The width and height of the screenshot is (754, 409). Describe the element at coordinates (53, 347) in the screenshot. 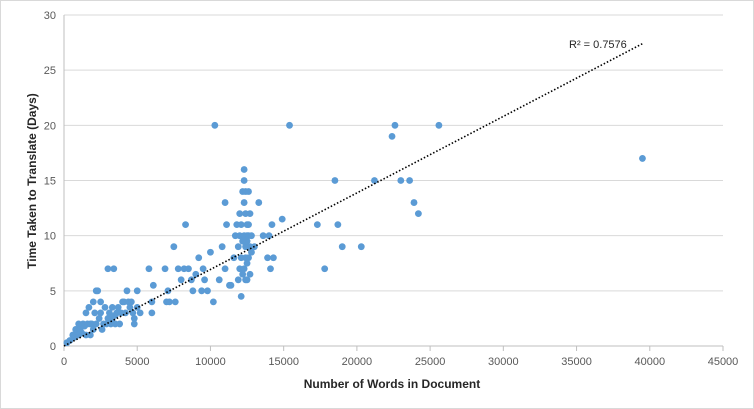

I see `y-tick-label: 0` at that location.